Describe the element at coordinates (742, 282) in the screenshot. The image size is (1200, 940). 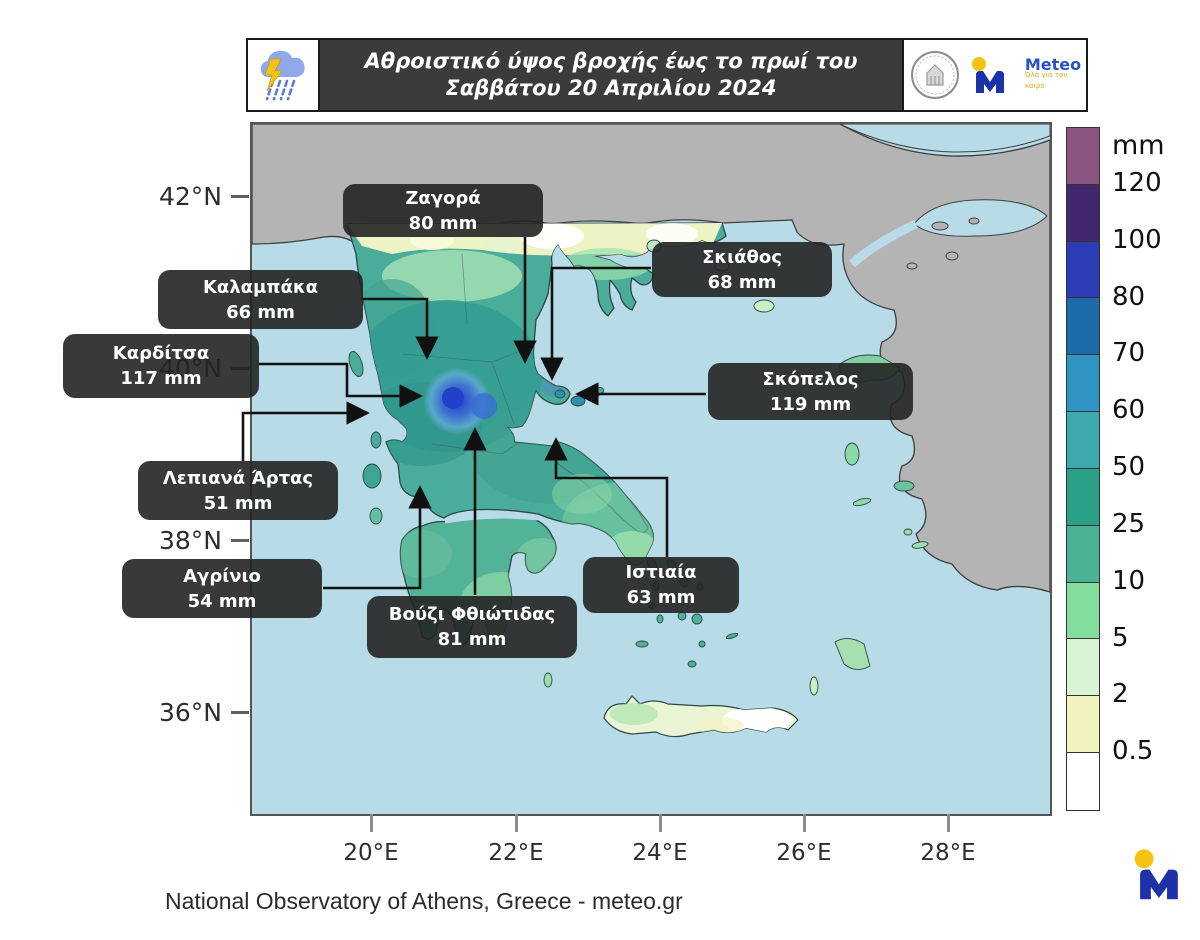
I see `station-value: 68 mm` at that location.